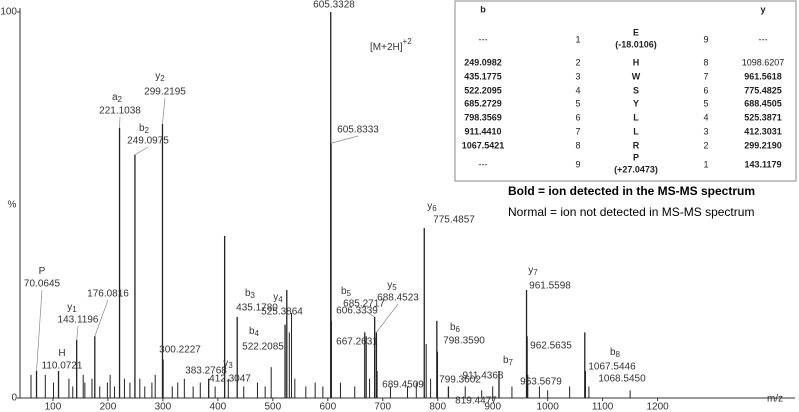  I want to click on peak-label: 605.8333, so click(358, 130).